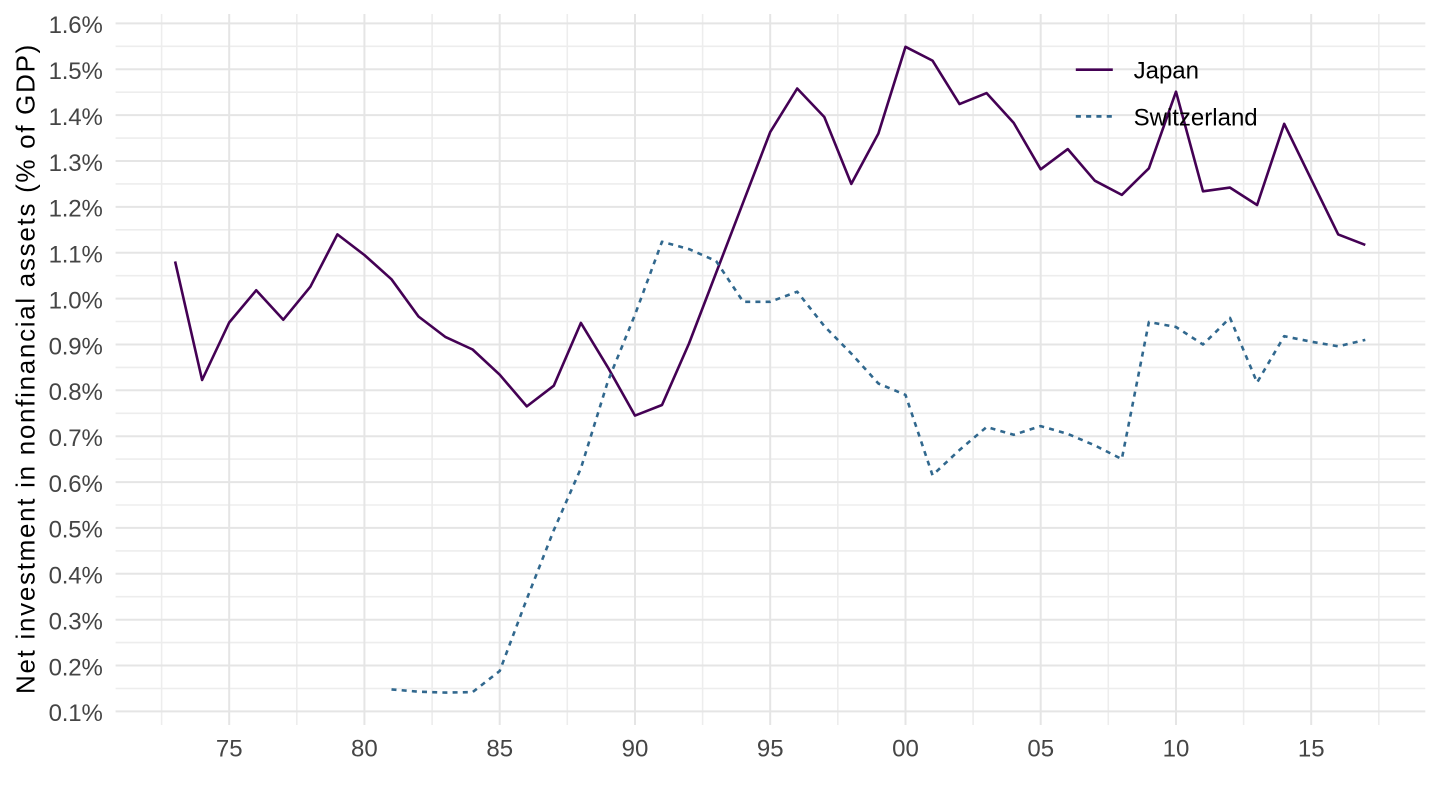  Describe the element at coordinates (76, 117) in the screenshot. I see `svg-text: 1.4%` at that location.